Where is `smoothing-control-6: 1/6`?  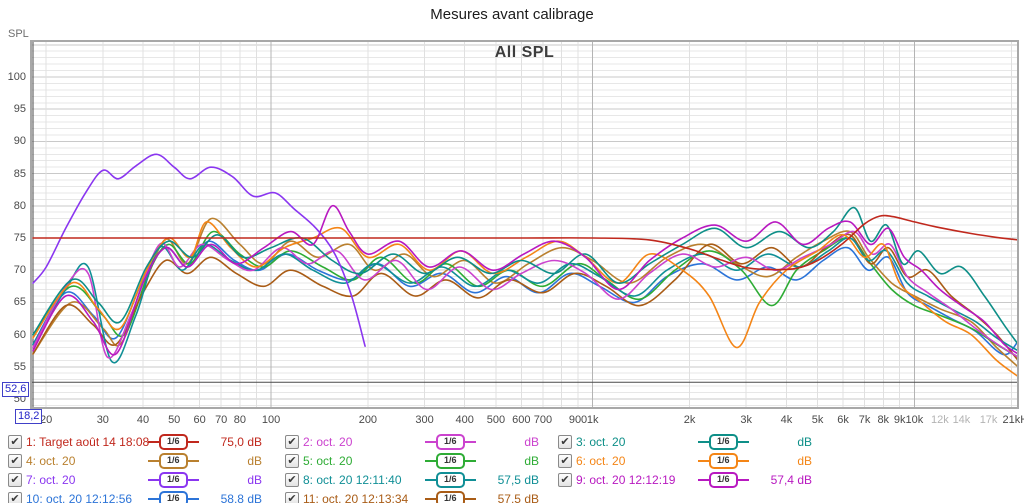
smoothing-control-6: 1/6 is located at coordinates (728, 461).